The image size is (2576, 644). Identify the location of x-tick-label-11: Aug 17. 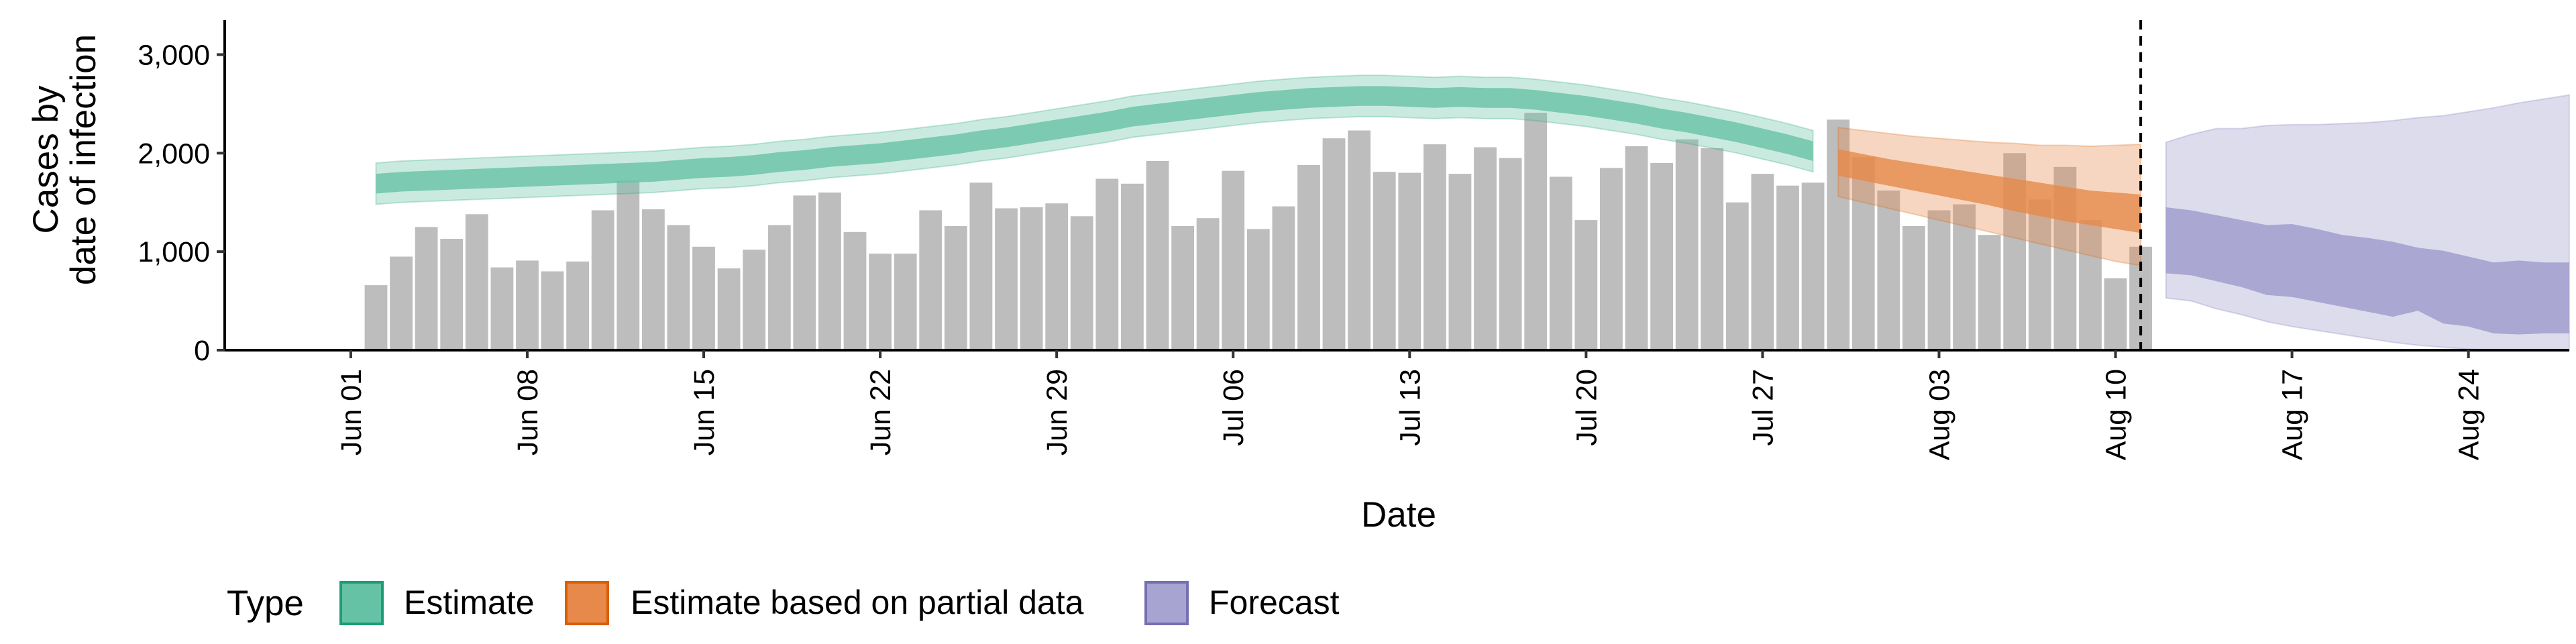
(2293, 414).